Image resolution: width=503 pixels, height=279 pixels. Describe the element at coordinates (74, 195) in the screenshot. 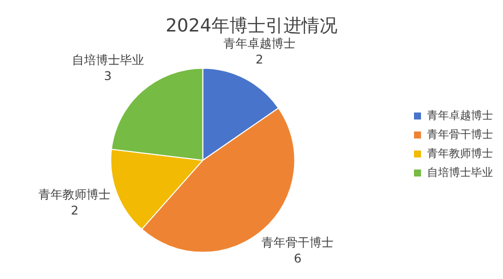

I see `slice-label: 青年教师博士` at that location.